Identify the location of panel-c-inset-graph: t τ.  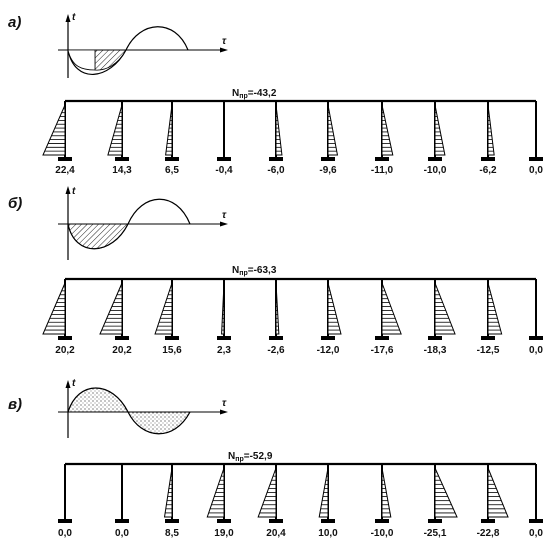
(143, 408).